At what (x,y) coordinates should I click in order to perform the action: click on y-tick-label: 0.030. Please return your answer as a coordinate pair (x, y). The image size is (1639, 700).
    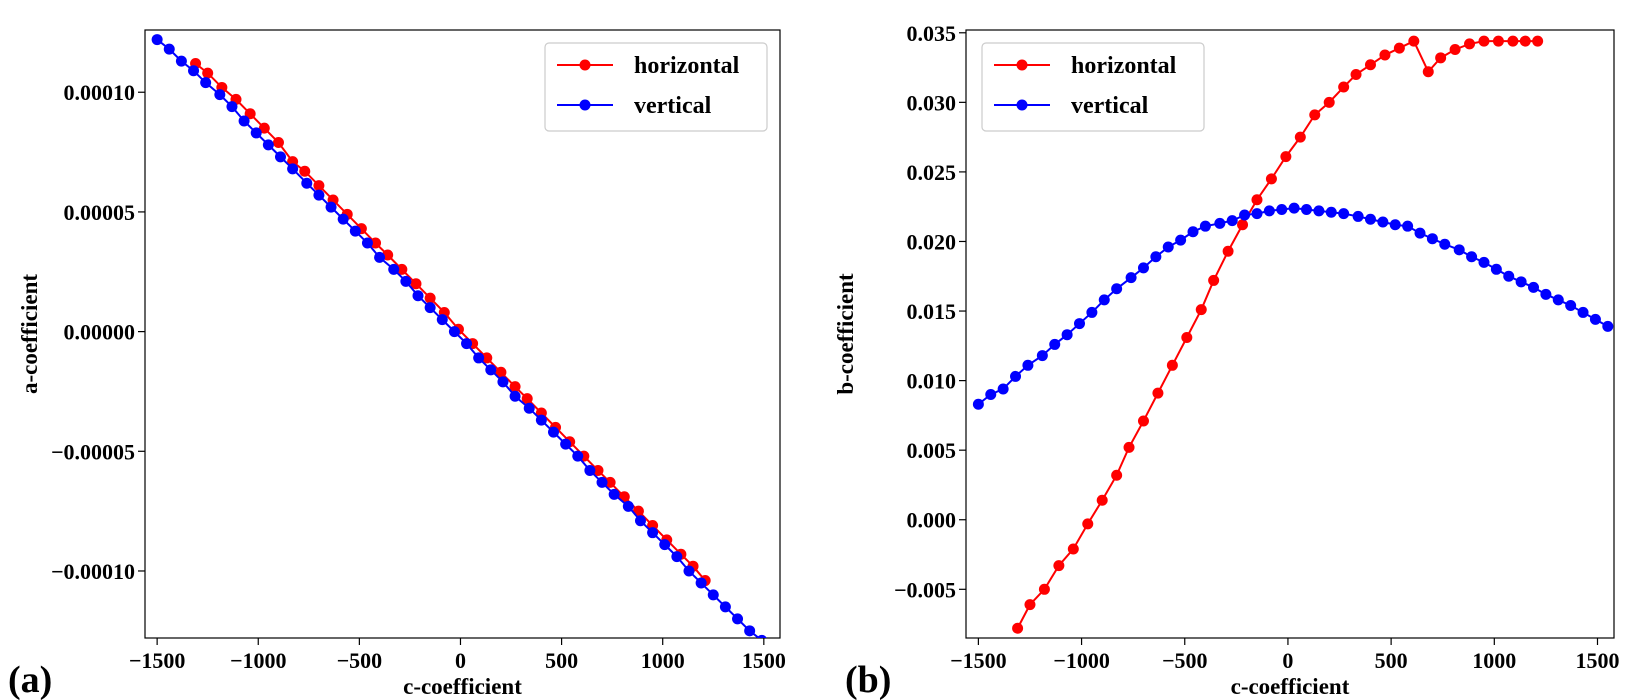
    Looking at the image, I should click on (932, 102).